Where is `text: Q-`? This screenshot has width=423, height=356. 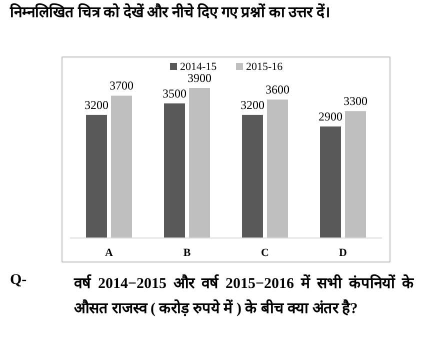
text: Q- is located at coordinates (18, 280).